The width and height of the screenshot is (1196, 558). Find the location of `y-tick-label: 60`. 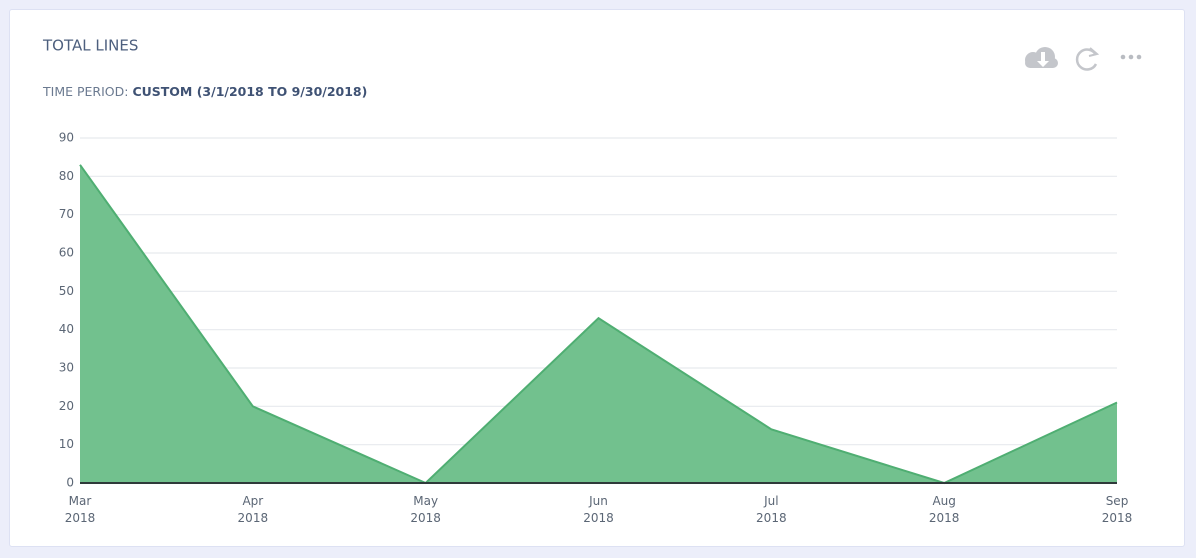

y-tick-label: 60 is located at coordinates (66, 253).